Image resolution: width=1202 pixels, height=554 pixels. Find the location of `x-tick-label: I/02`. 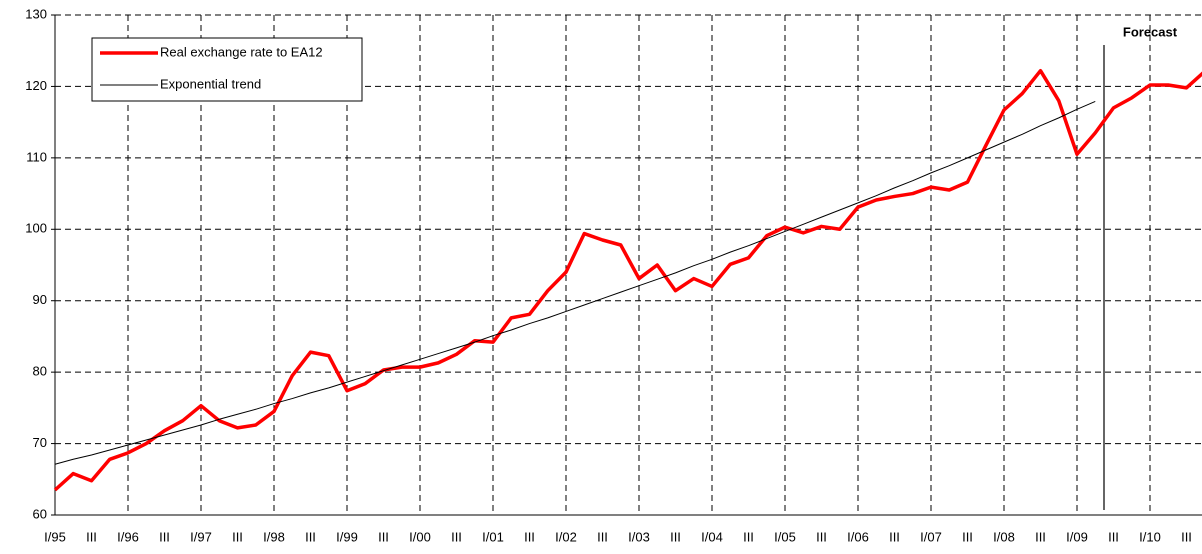

x-tick-label: I/02 is located at coordinates (566, 536).